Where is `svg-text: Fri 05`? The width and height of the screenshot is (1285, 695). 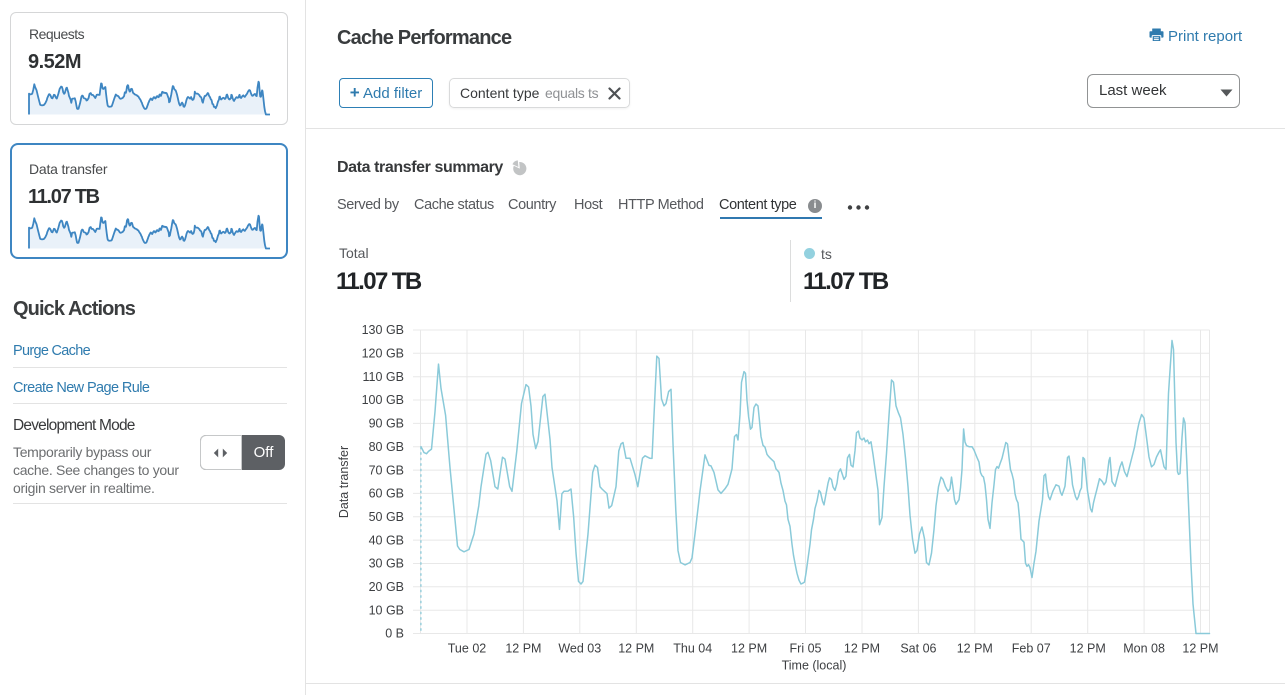 svg-text: Fri 05 is located at coordinates (806, 649).